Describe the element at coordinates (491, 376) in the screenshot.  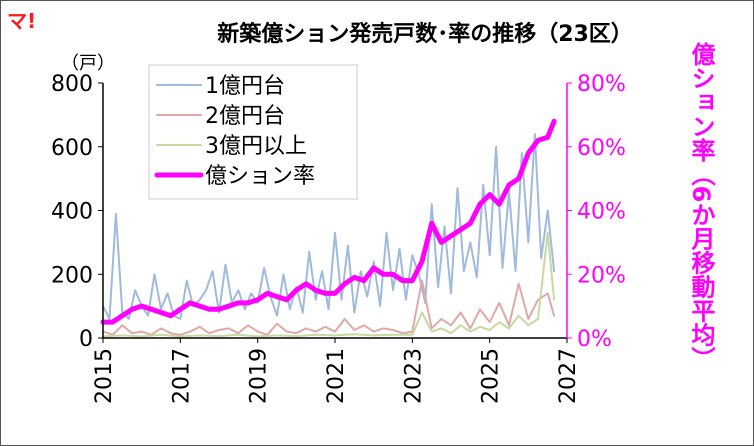
I see `x-tick-label: 2025` at that location.